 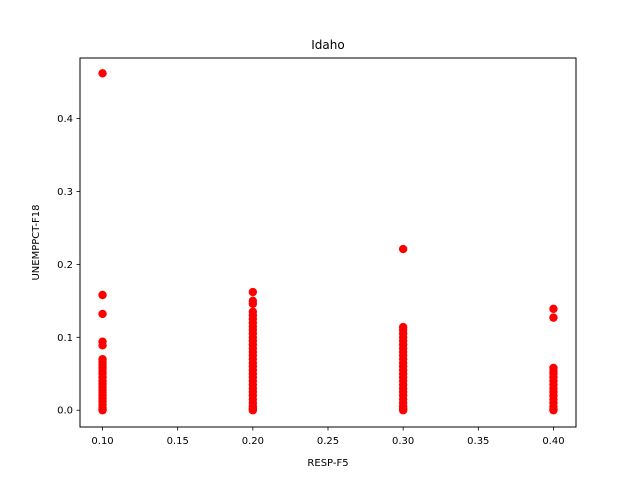 I want to click on y-tick-label-0: 0.0, so click(x=65, y=411).